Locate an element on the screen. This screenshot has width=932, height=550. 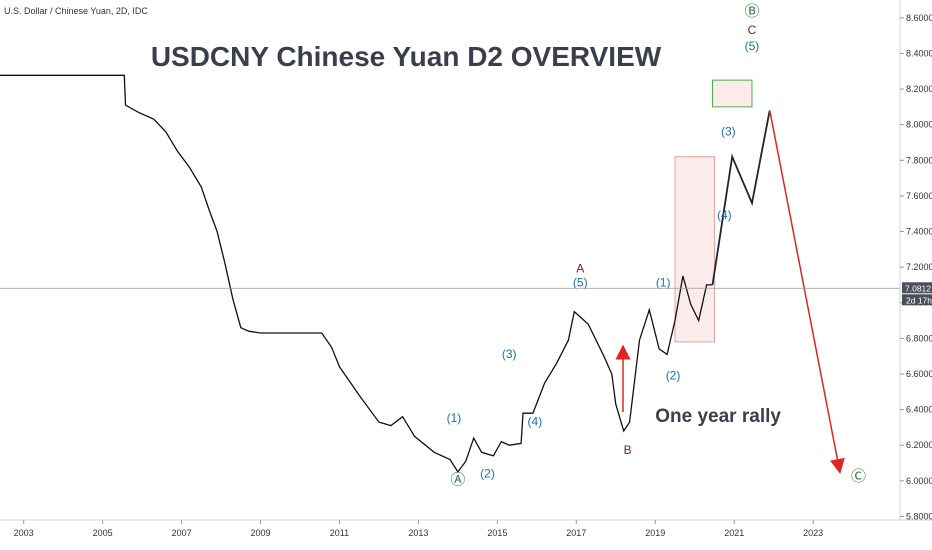
countdown-tag is located at coordinates (917, 300).